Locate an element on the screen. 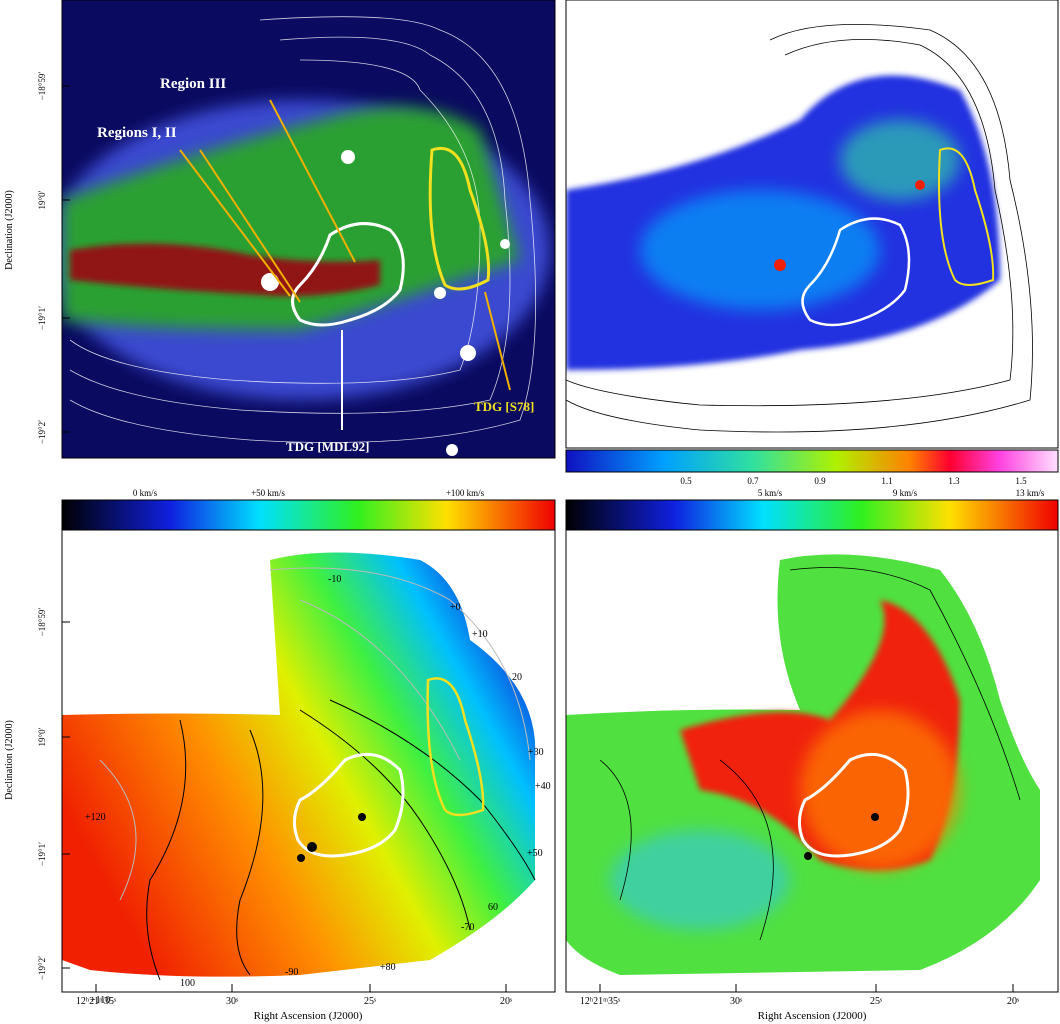 The height and width of the screenshot is (1024, 1060). contour-label: +110 is located at coordinates (100, 1000).